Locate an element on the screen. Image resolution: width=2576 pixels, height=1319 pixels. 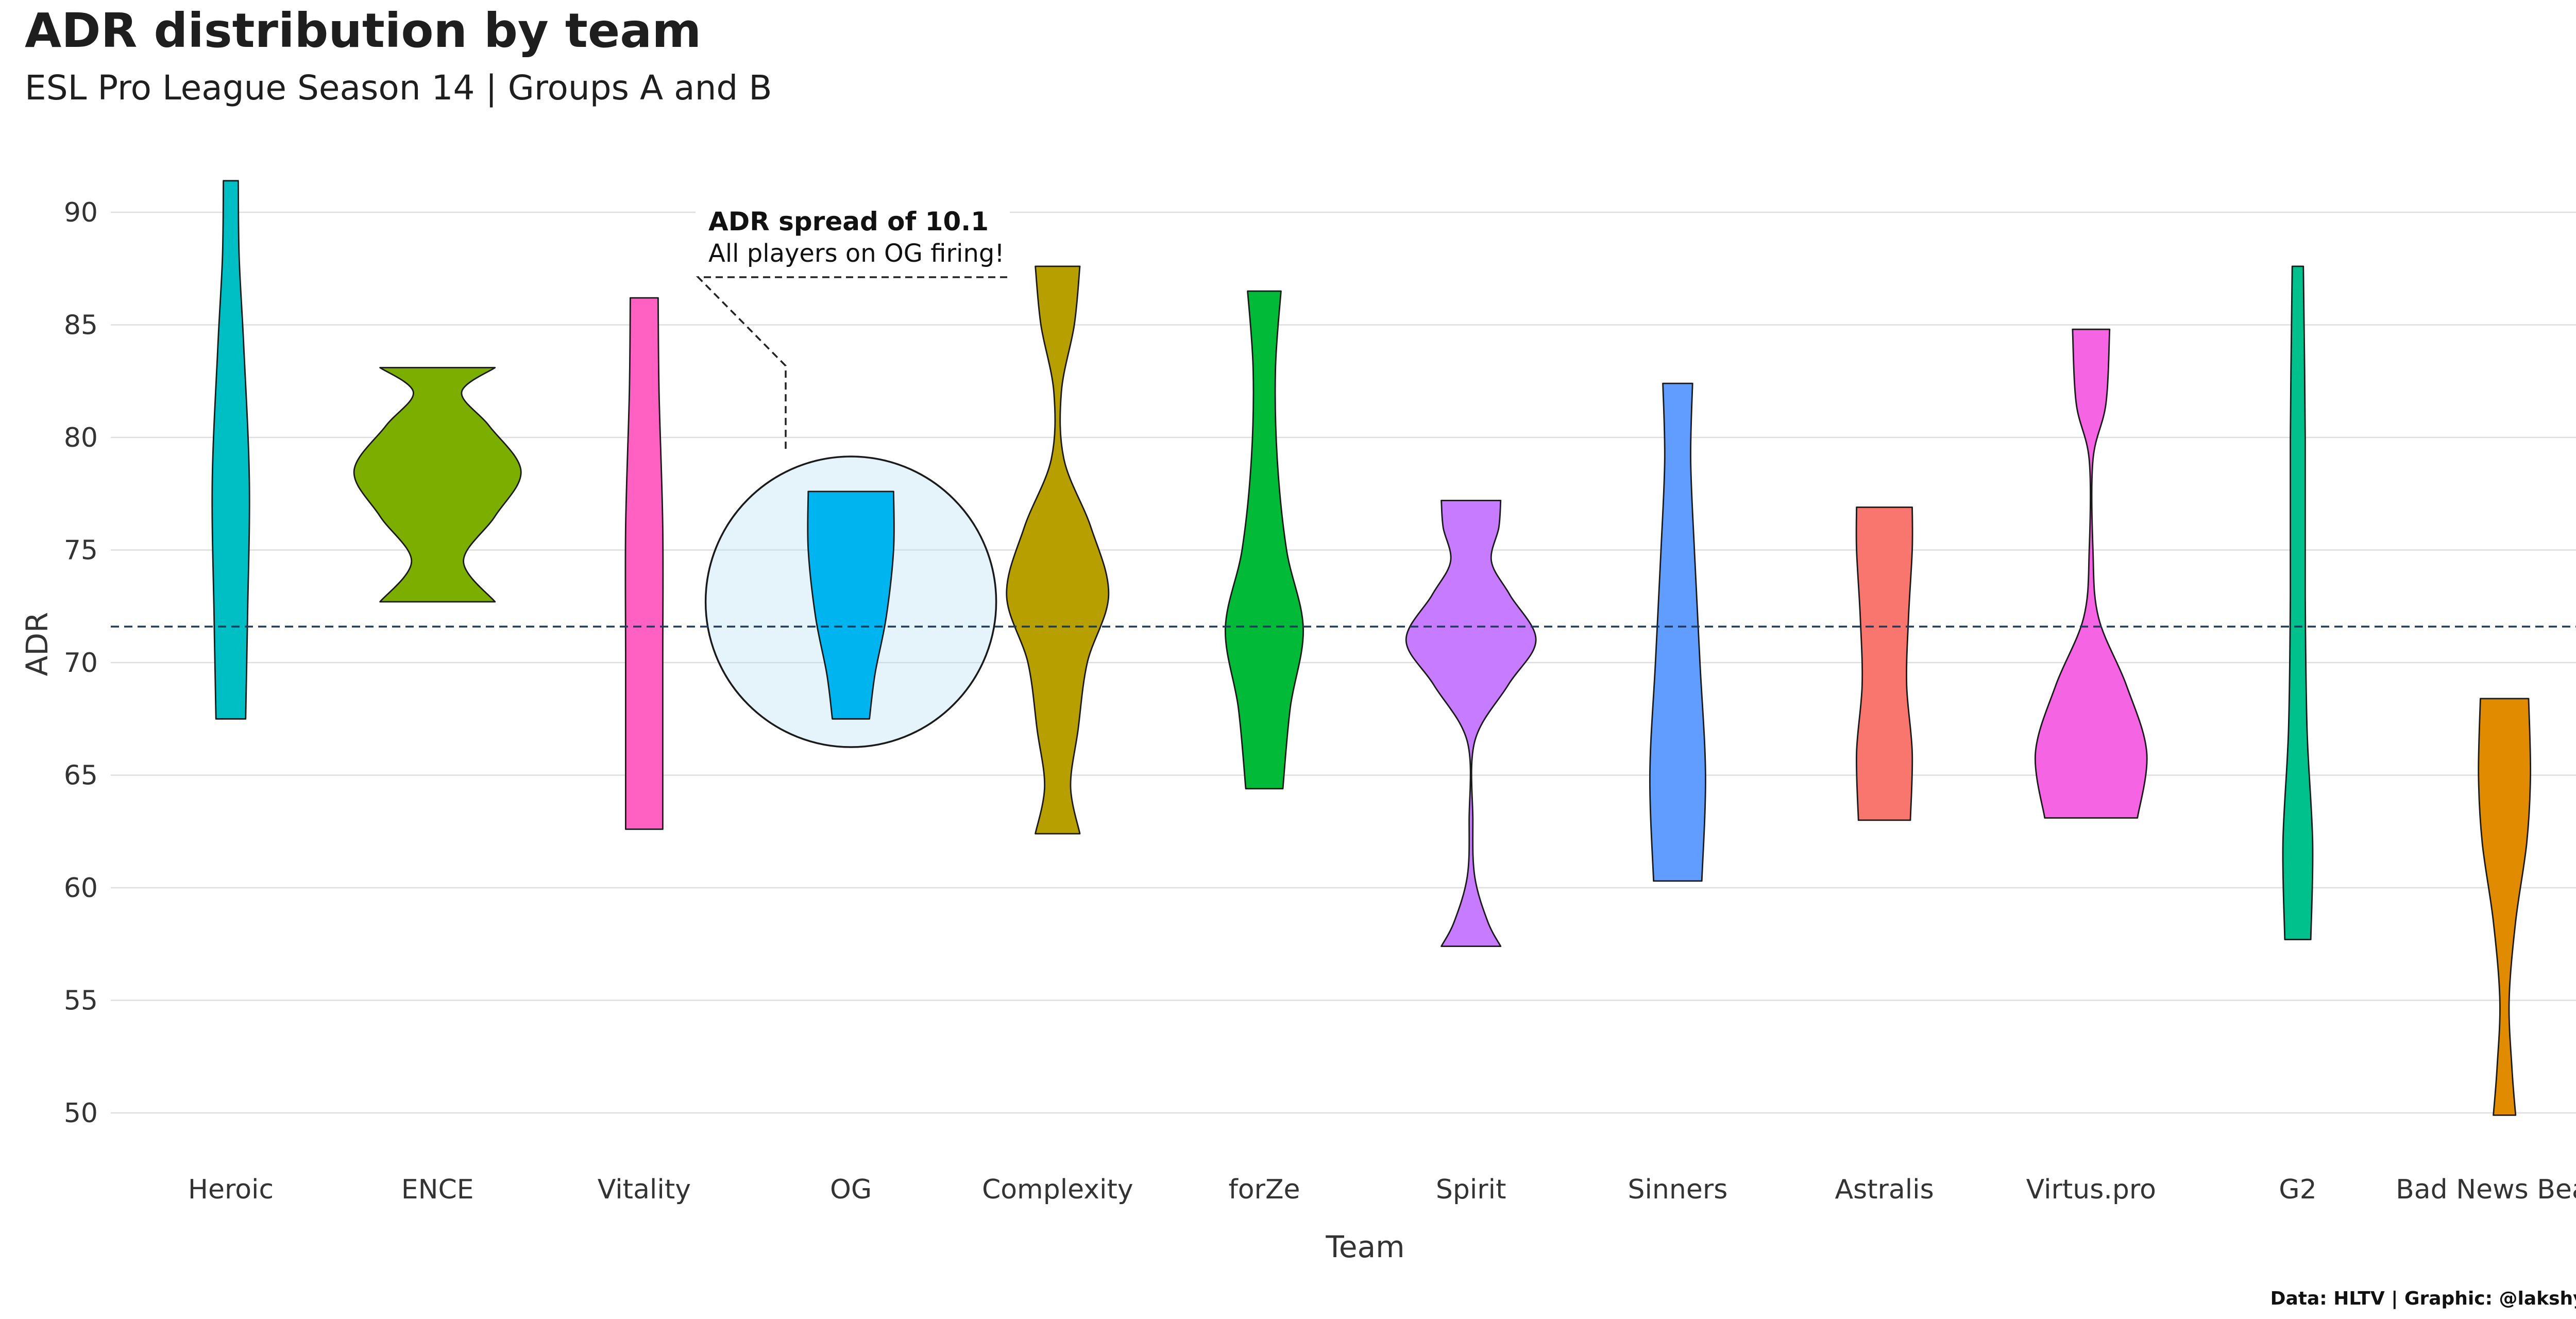
y-axis-title: ADR is located at coordinates (37, 644).